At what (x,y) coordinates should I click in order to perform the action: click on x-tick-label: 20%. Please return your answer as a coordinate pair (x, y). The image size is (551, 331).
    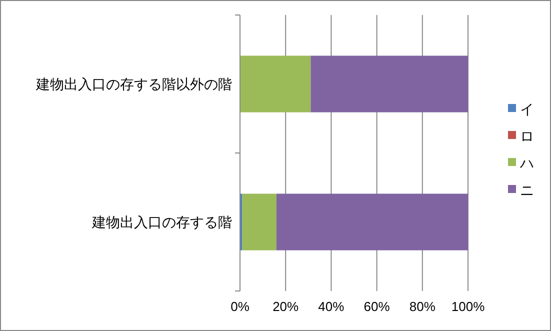
    Looking at the image, I should click on (286, 306).